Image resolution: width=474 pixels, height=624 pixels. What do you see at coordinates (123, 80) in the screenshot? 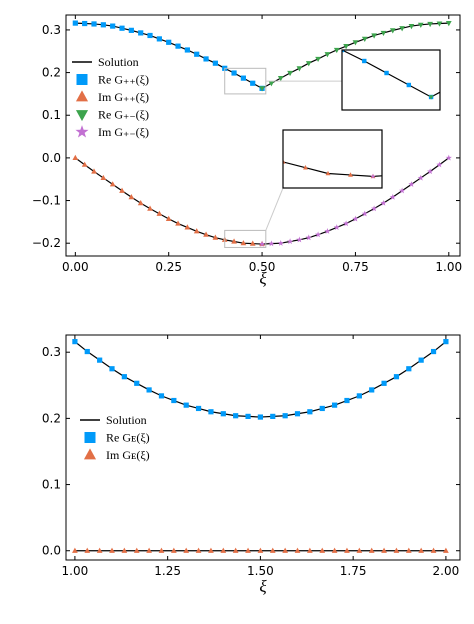
I see `legend-label: Re G₊₊(ξ)` at bounding box center [123, 80].